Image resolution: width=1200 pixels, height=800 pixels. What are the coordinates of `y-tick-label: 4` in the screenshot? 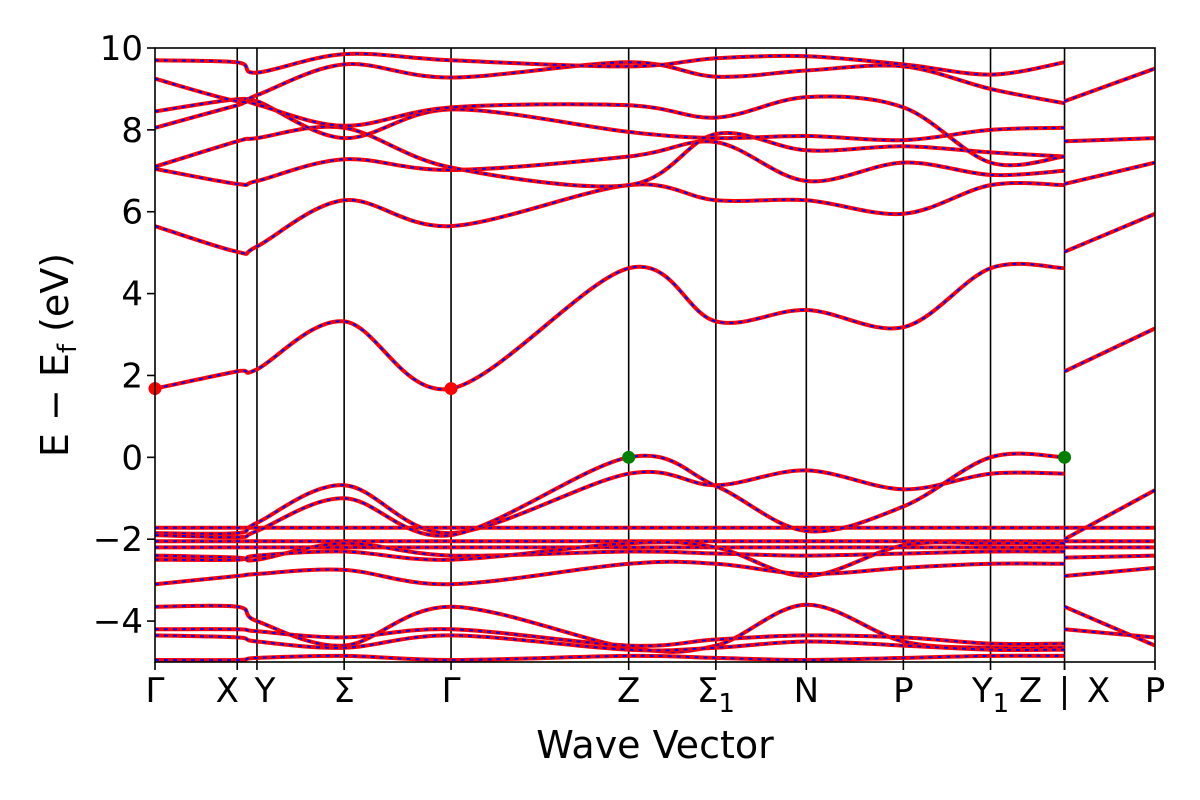 It's located at (132, 295).